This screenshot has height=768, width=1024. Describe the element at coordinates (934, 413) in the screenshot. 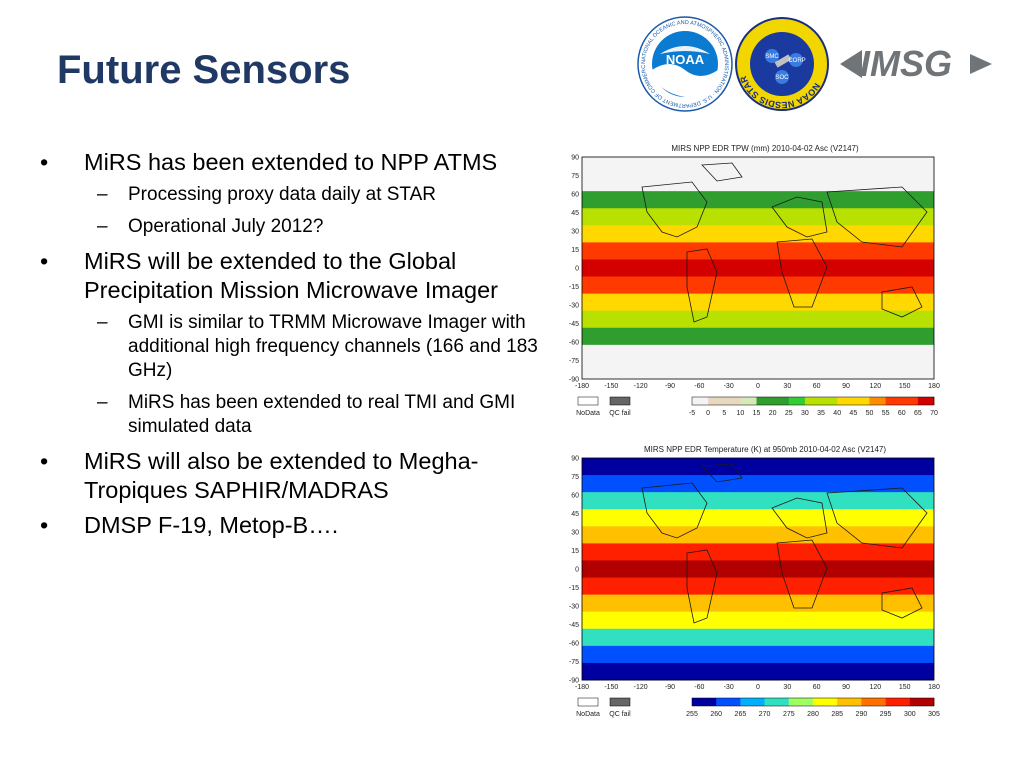

I see `colorbar-tick-label: 70` at that location.